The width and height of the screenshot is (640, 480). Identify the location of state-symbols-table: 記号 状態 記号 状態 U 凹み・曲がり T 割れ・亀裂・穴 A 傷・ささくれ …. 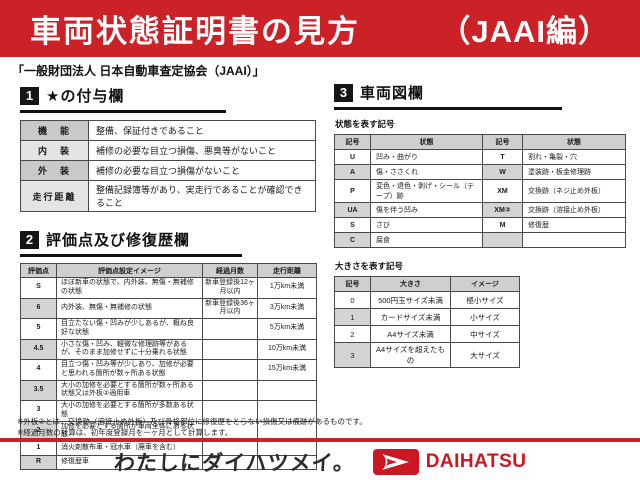
(480, 191).